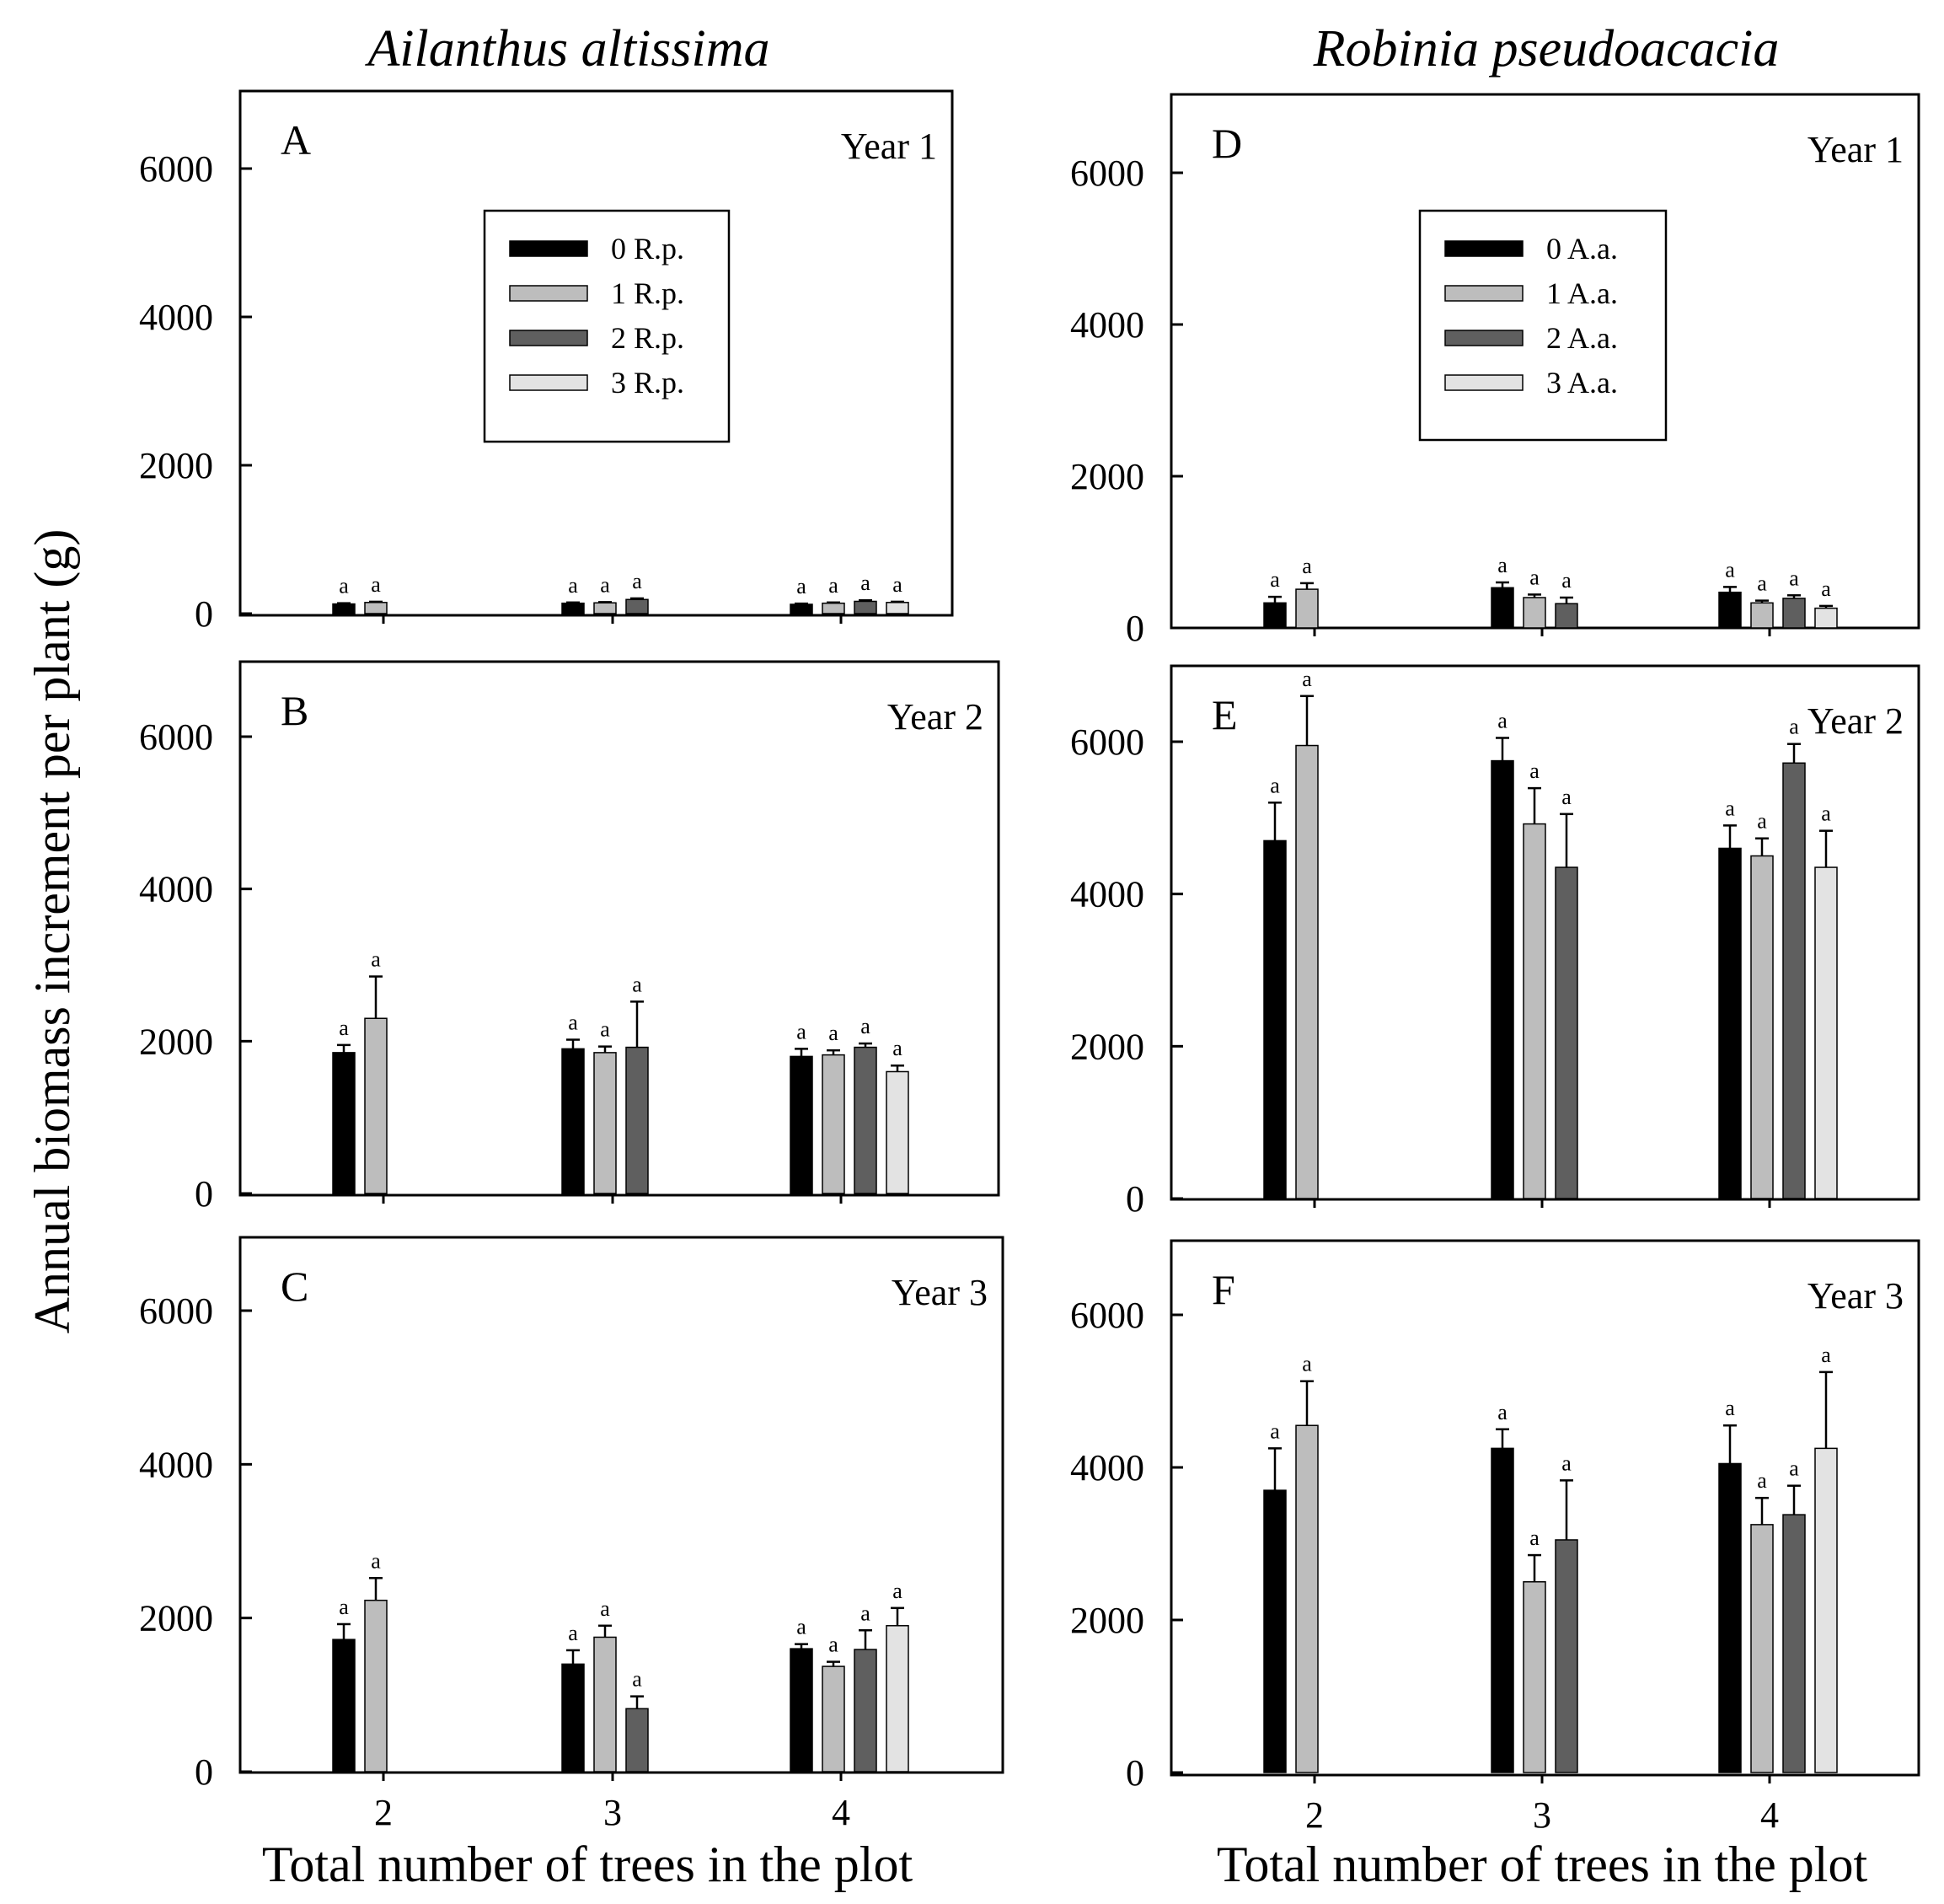  I want to click on bar-b-cat4-s2, so click(865, 1120).